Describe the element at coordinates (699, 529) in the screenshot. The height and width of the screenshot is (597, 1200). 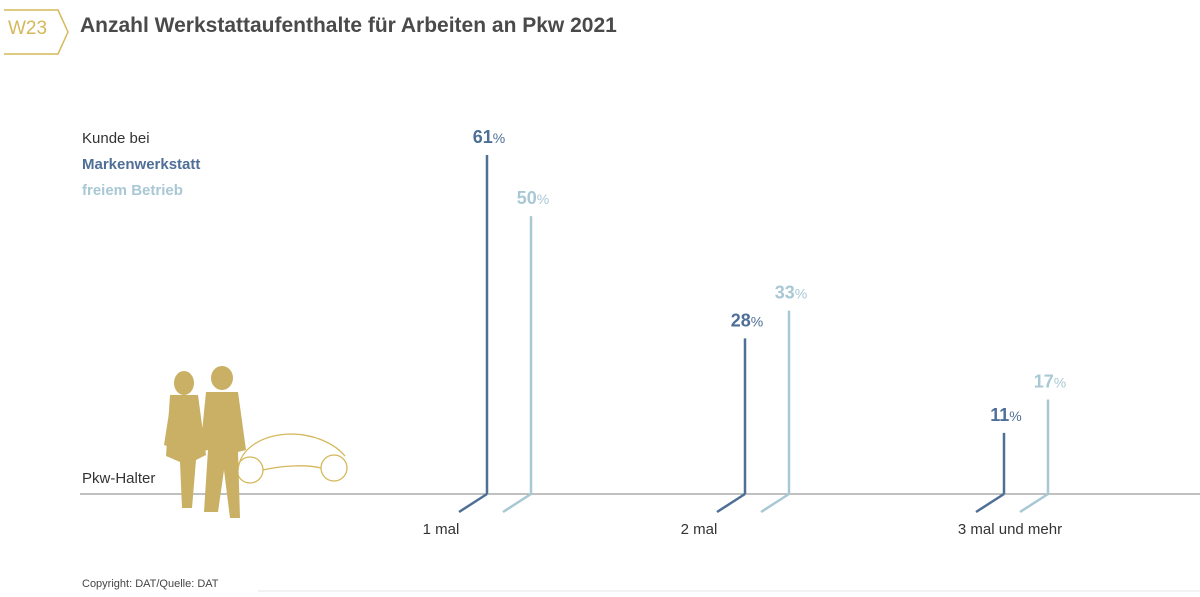
I see `category-label: 2 mal` at that location.